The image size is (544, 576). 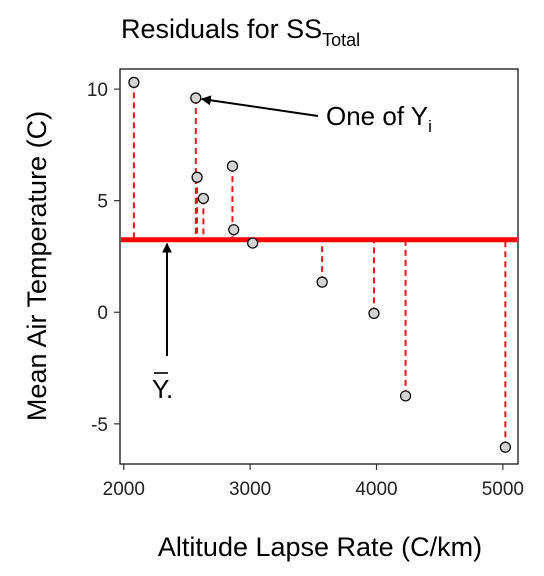 I want to click on x-tick-label: 5000, so click(x=503, y=489).